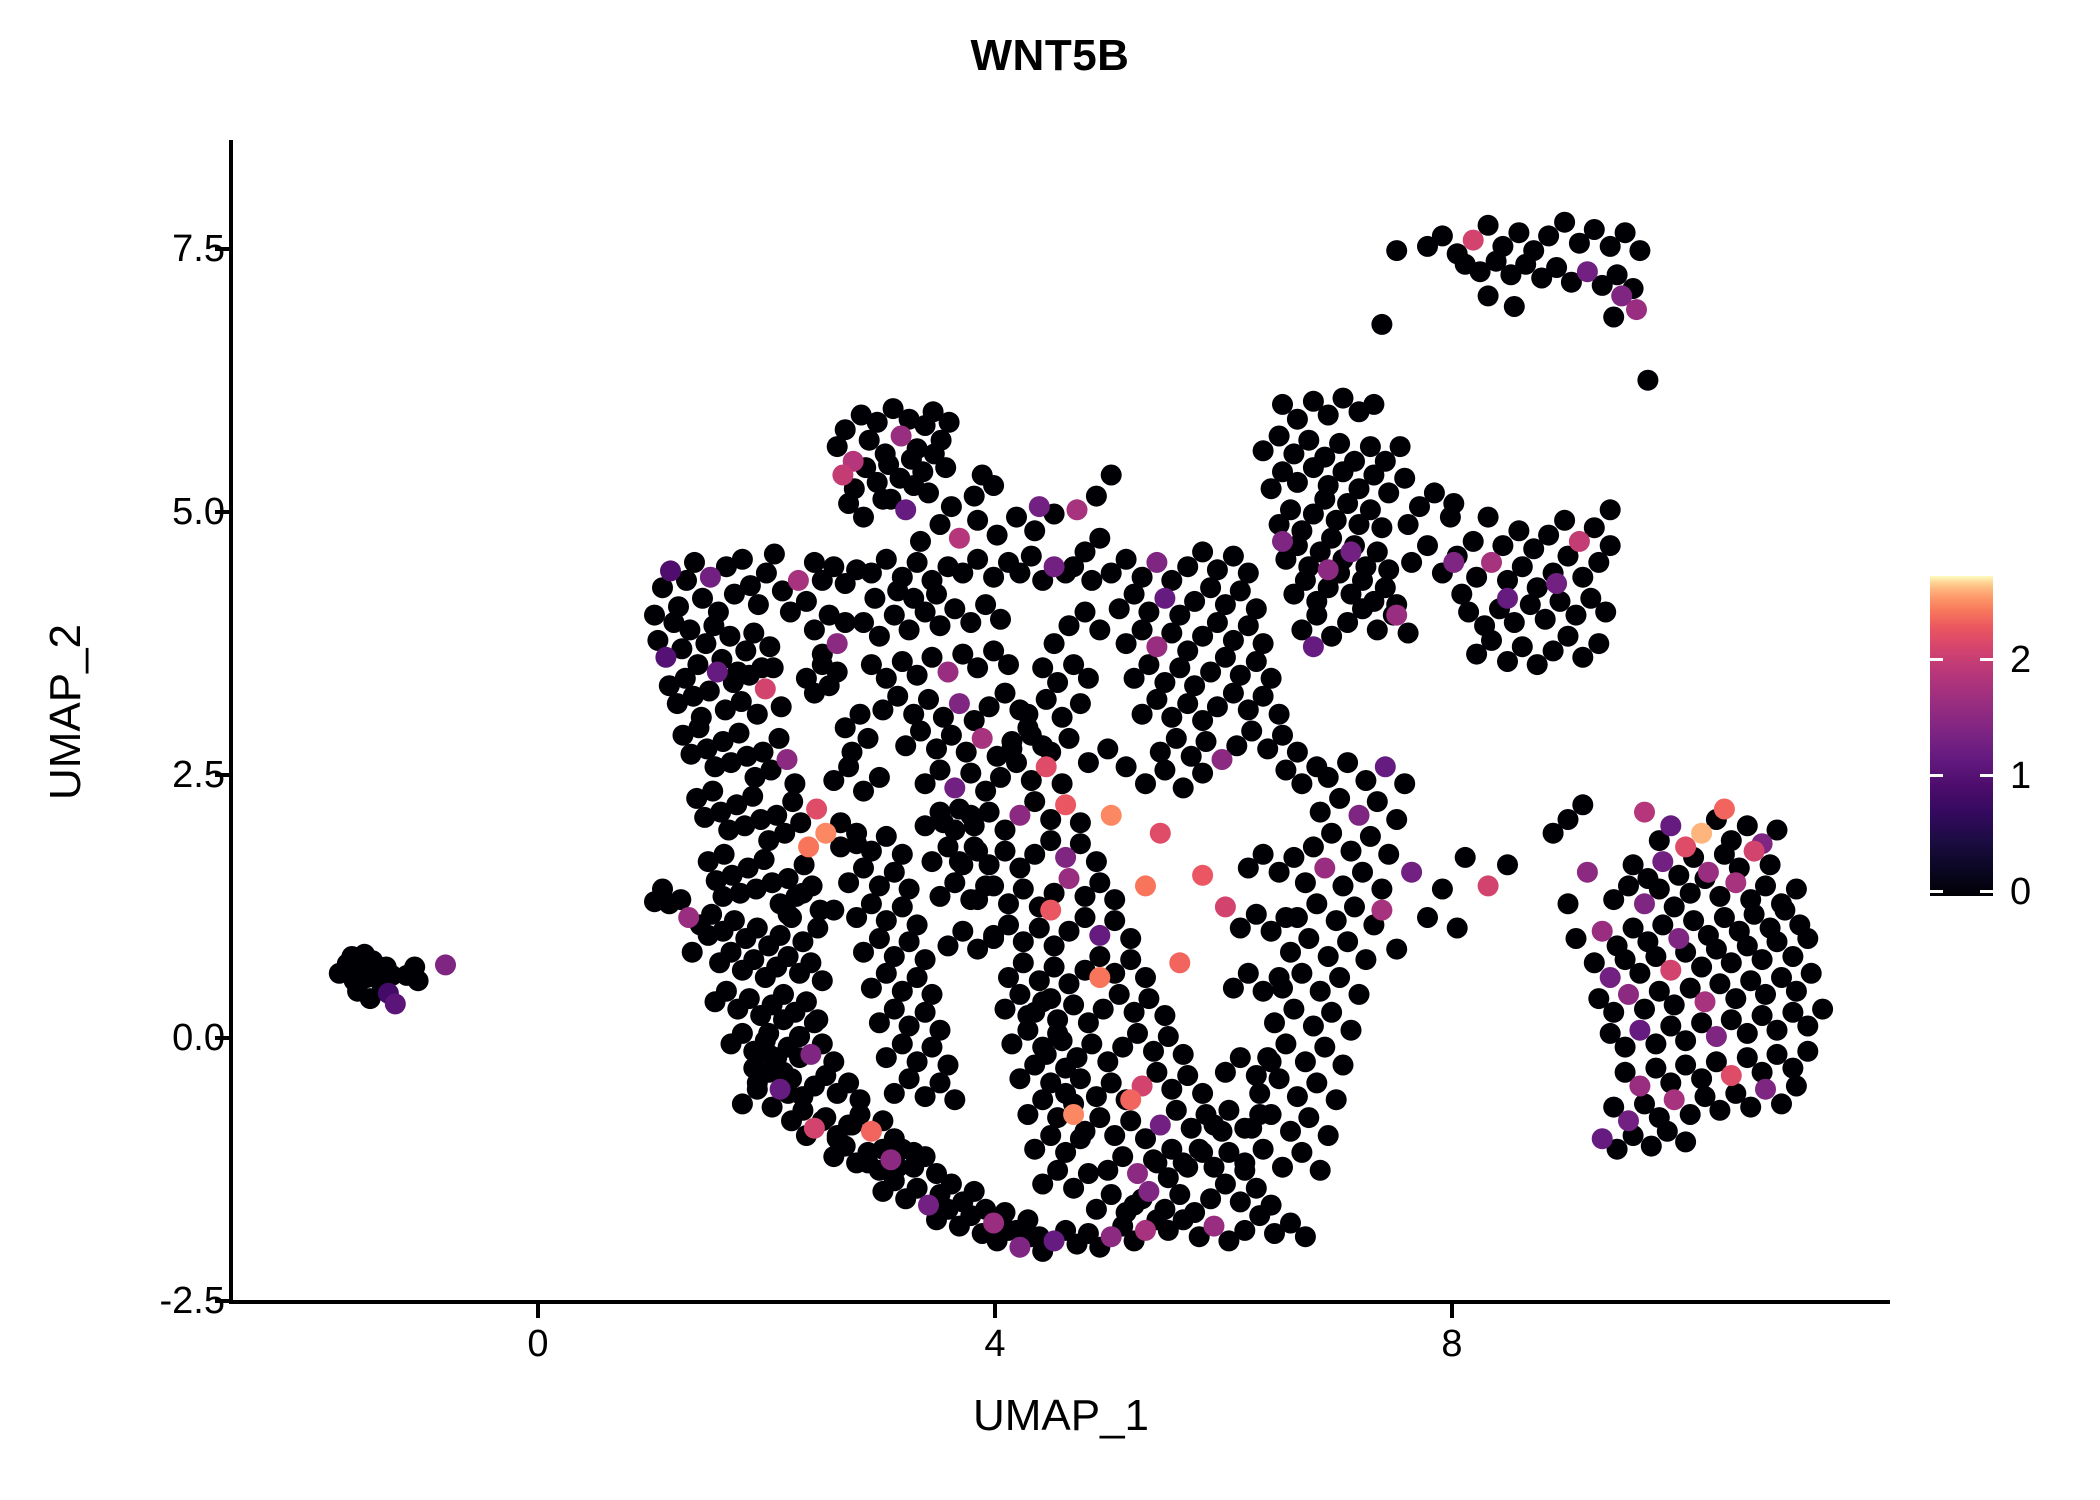  Describe the element at coordinates (1986, 891) in the screenshot. I see `colorbar-tick-mark` at that location.